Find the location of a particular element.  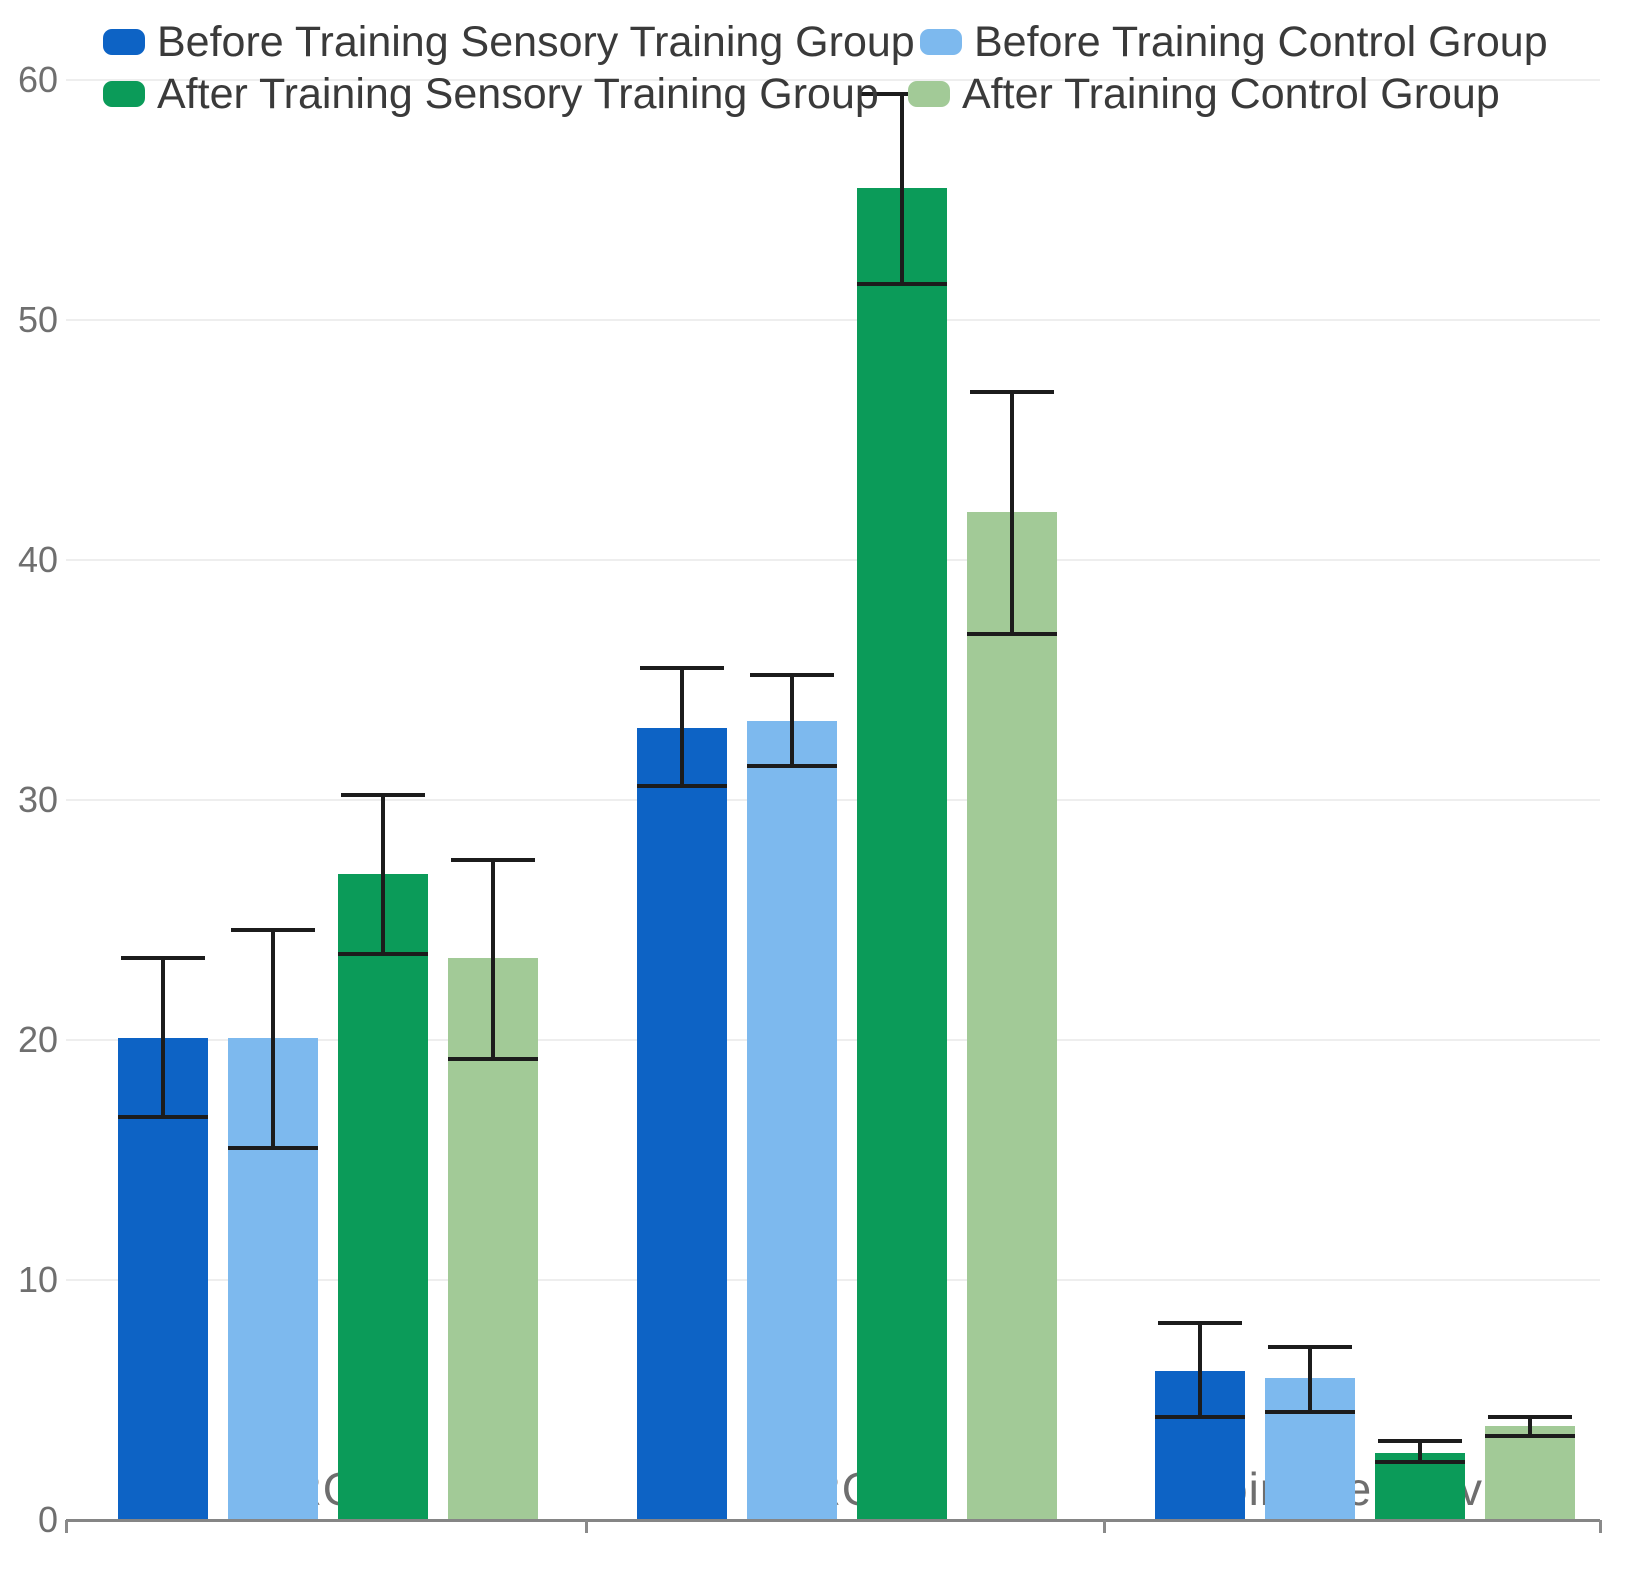

x-axis-baseline is located at coordinates (833, 1520).